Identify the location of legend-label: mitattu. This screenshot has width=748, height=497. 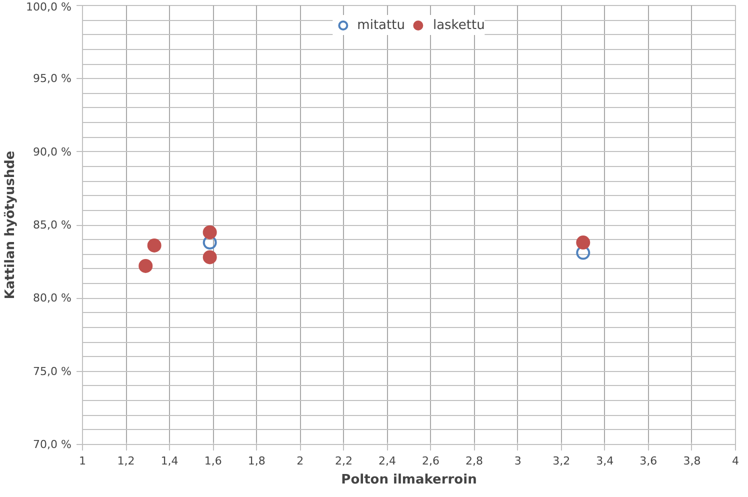
(381, 25).